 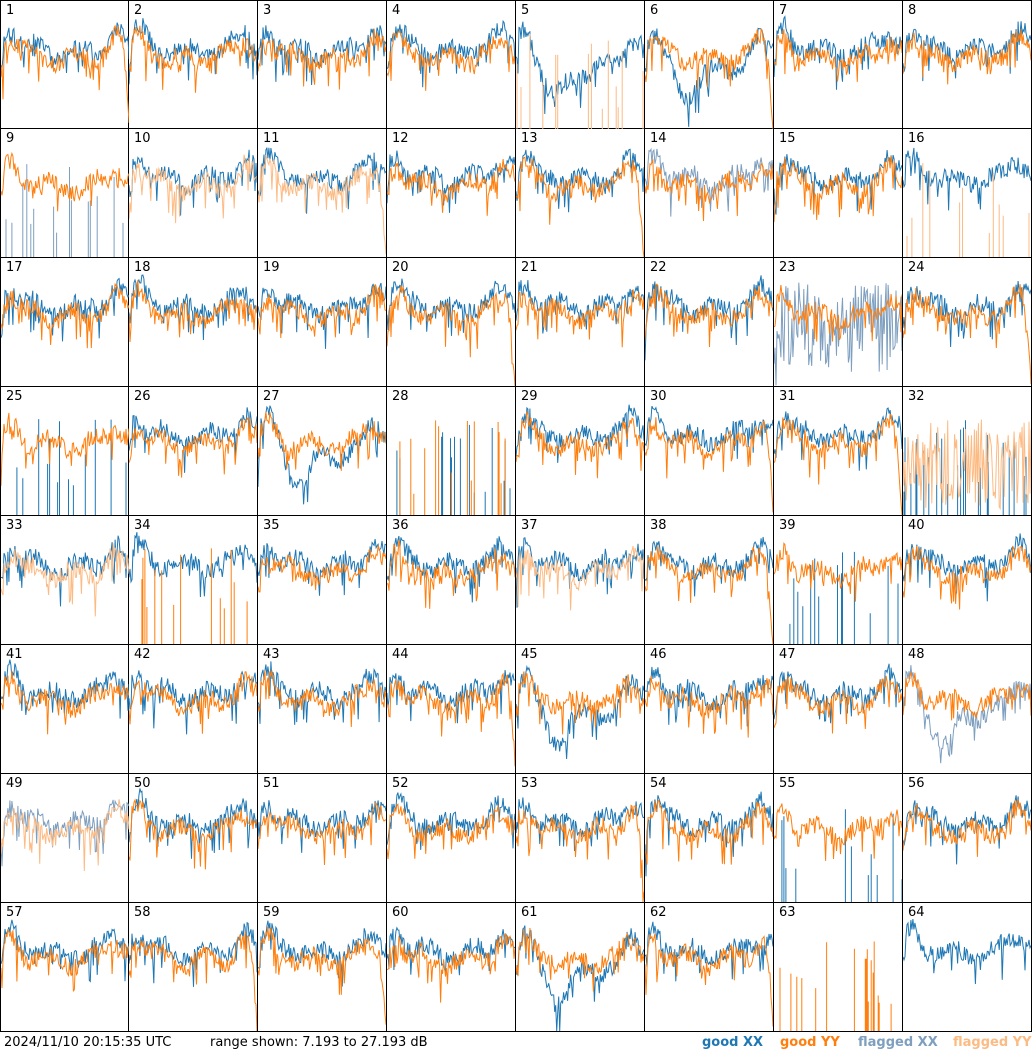 I want to click on panel-5: 5, so click(x=580, y=64).